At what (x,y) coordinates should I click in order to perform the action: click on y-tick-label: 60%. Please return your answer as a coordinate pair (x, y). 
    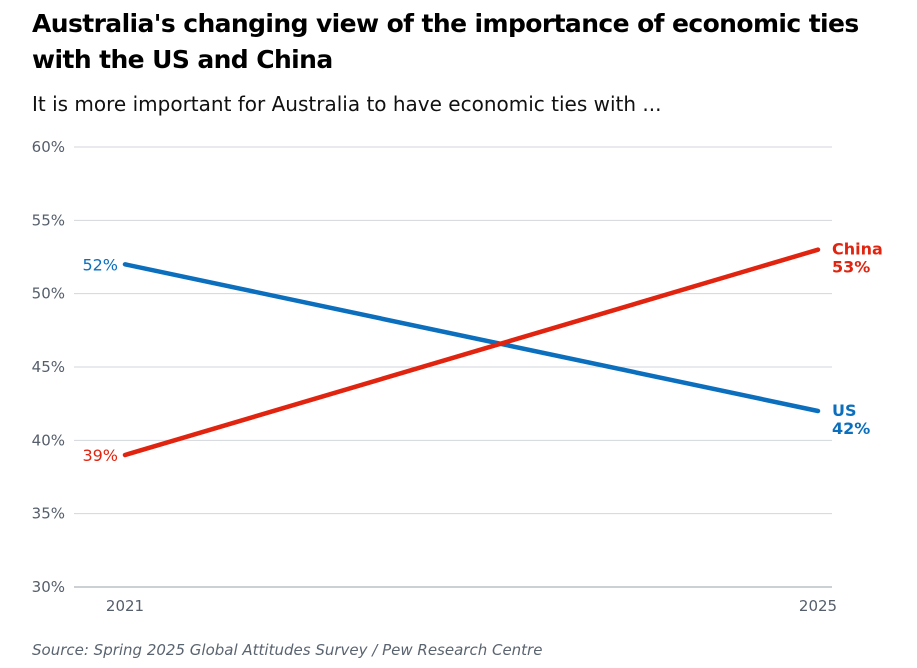
    Looking at the image, I should click on (48, 147).